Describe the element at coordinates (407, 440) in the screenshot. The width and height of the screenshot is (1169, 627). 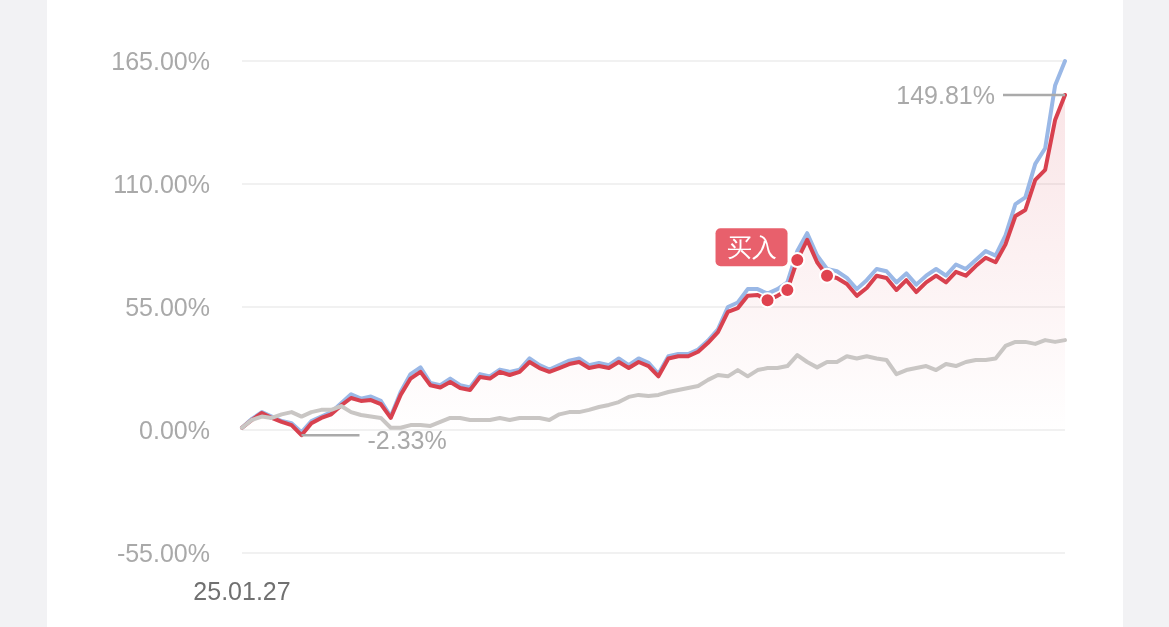
I see `annotation: -2.33%` at that location.